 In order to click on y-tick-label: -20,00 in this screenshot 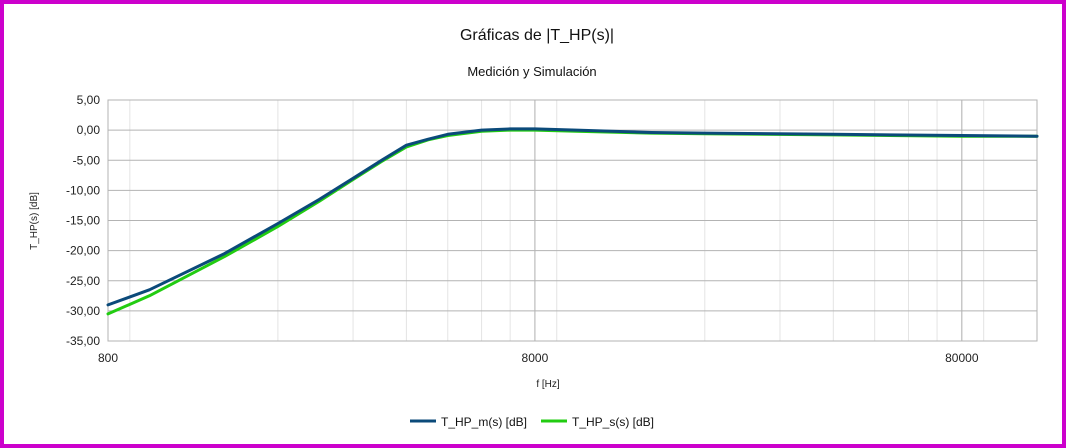, I will do `click(83, 251)`.